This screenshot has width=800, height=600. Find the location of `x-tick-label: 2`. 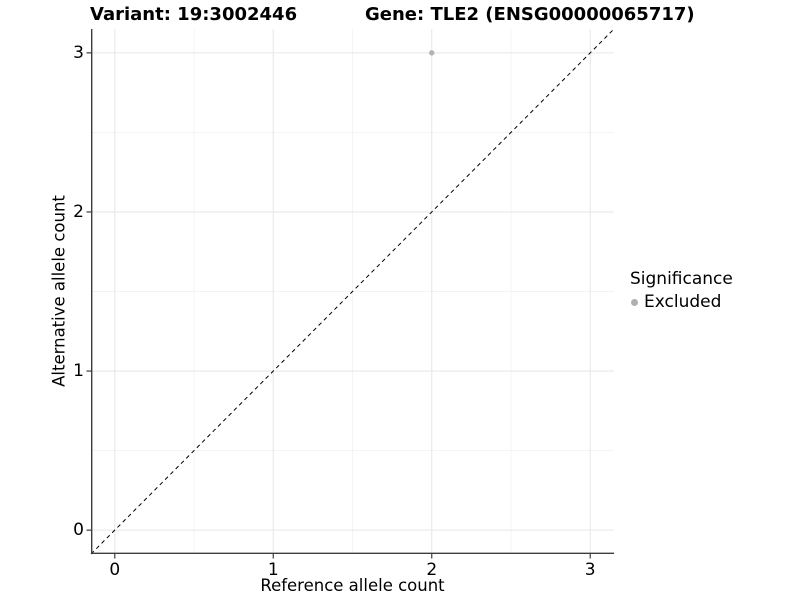

x-tick-label: 2 is located at coordinates (432, 570).